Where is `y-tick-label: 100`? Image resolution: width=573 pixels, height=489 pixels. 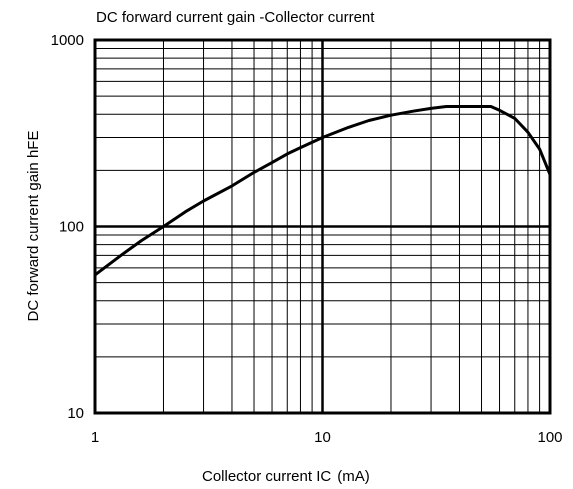
y-tick-label: 100 is located at coordinates (71, 227).